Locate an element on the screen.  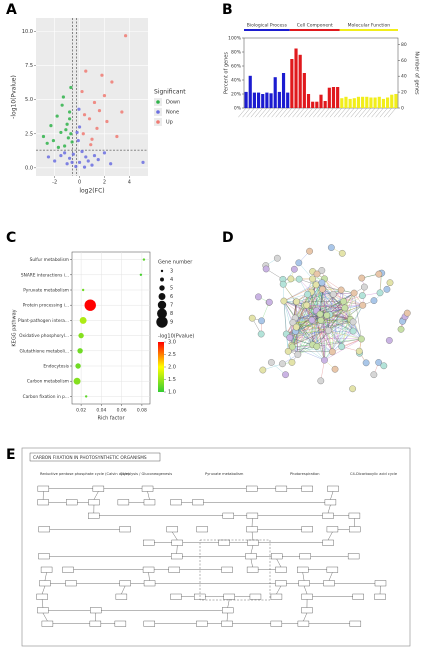
dashed-region is located at coordinates (235, 570).